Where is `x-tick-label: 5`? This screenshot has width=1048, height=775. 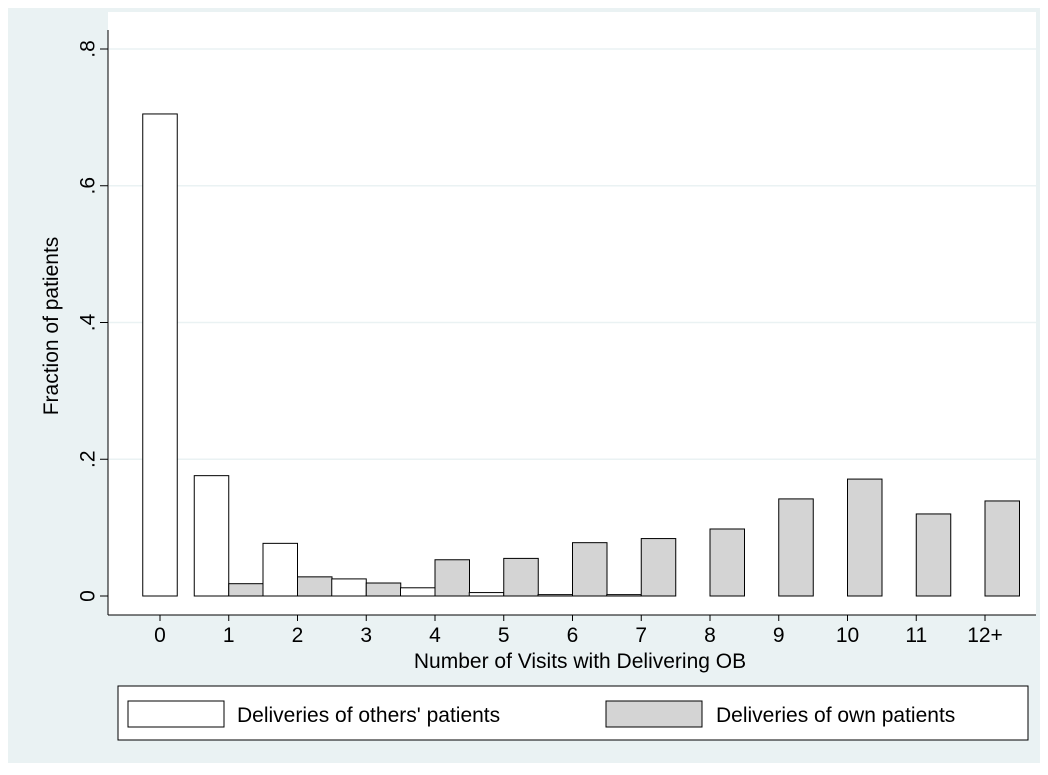 x-tick-label: 5 is located at coordinates (504, 635).